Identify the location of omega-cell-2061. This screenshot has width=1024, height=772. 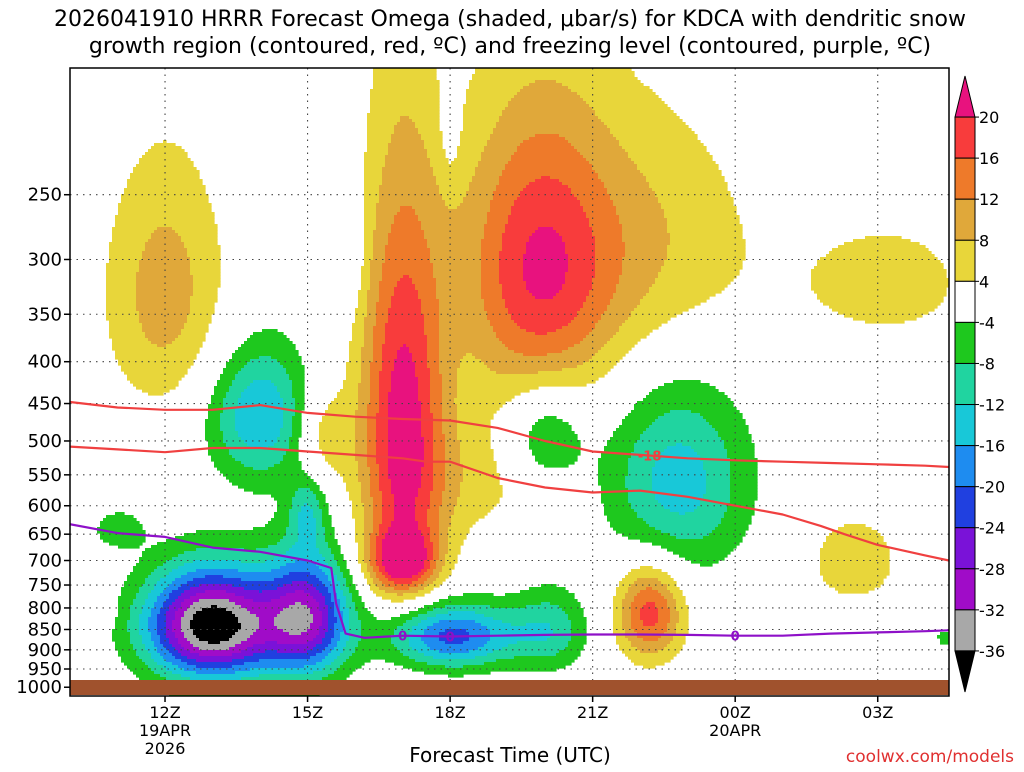
(723, 538).